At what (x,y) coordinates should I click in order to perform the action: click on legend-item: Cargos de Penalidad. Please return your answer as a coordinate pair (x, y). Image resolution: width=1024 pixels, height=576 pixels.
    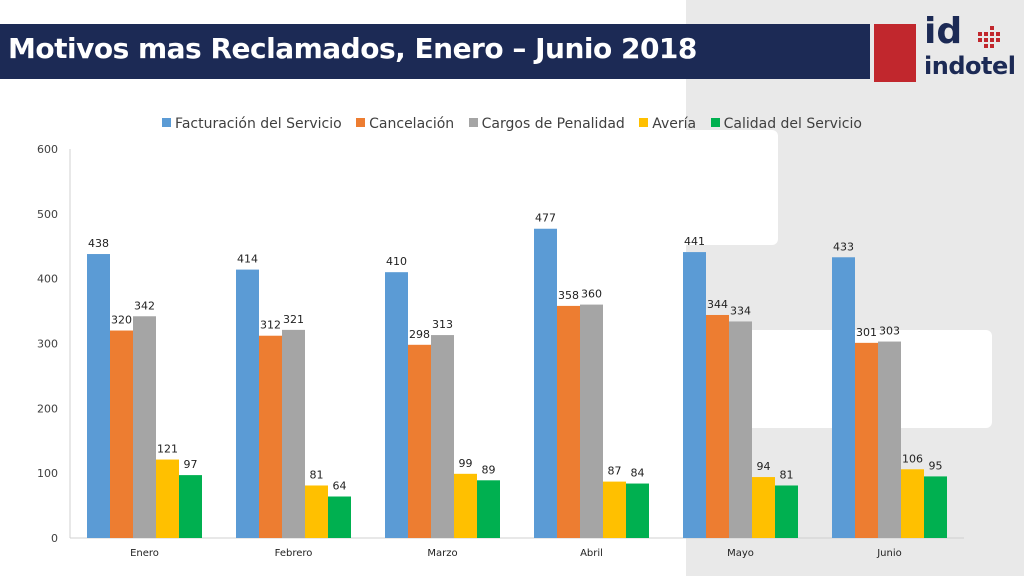
    Looking at the image, I should click on (546, 124).